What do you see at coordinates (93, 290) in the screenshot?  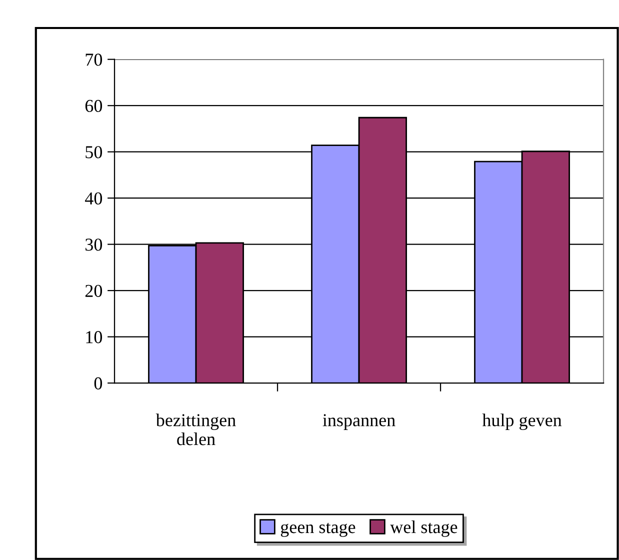 I see `y-tick-label: 20` at bounding box center [93, 290].